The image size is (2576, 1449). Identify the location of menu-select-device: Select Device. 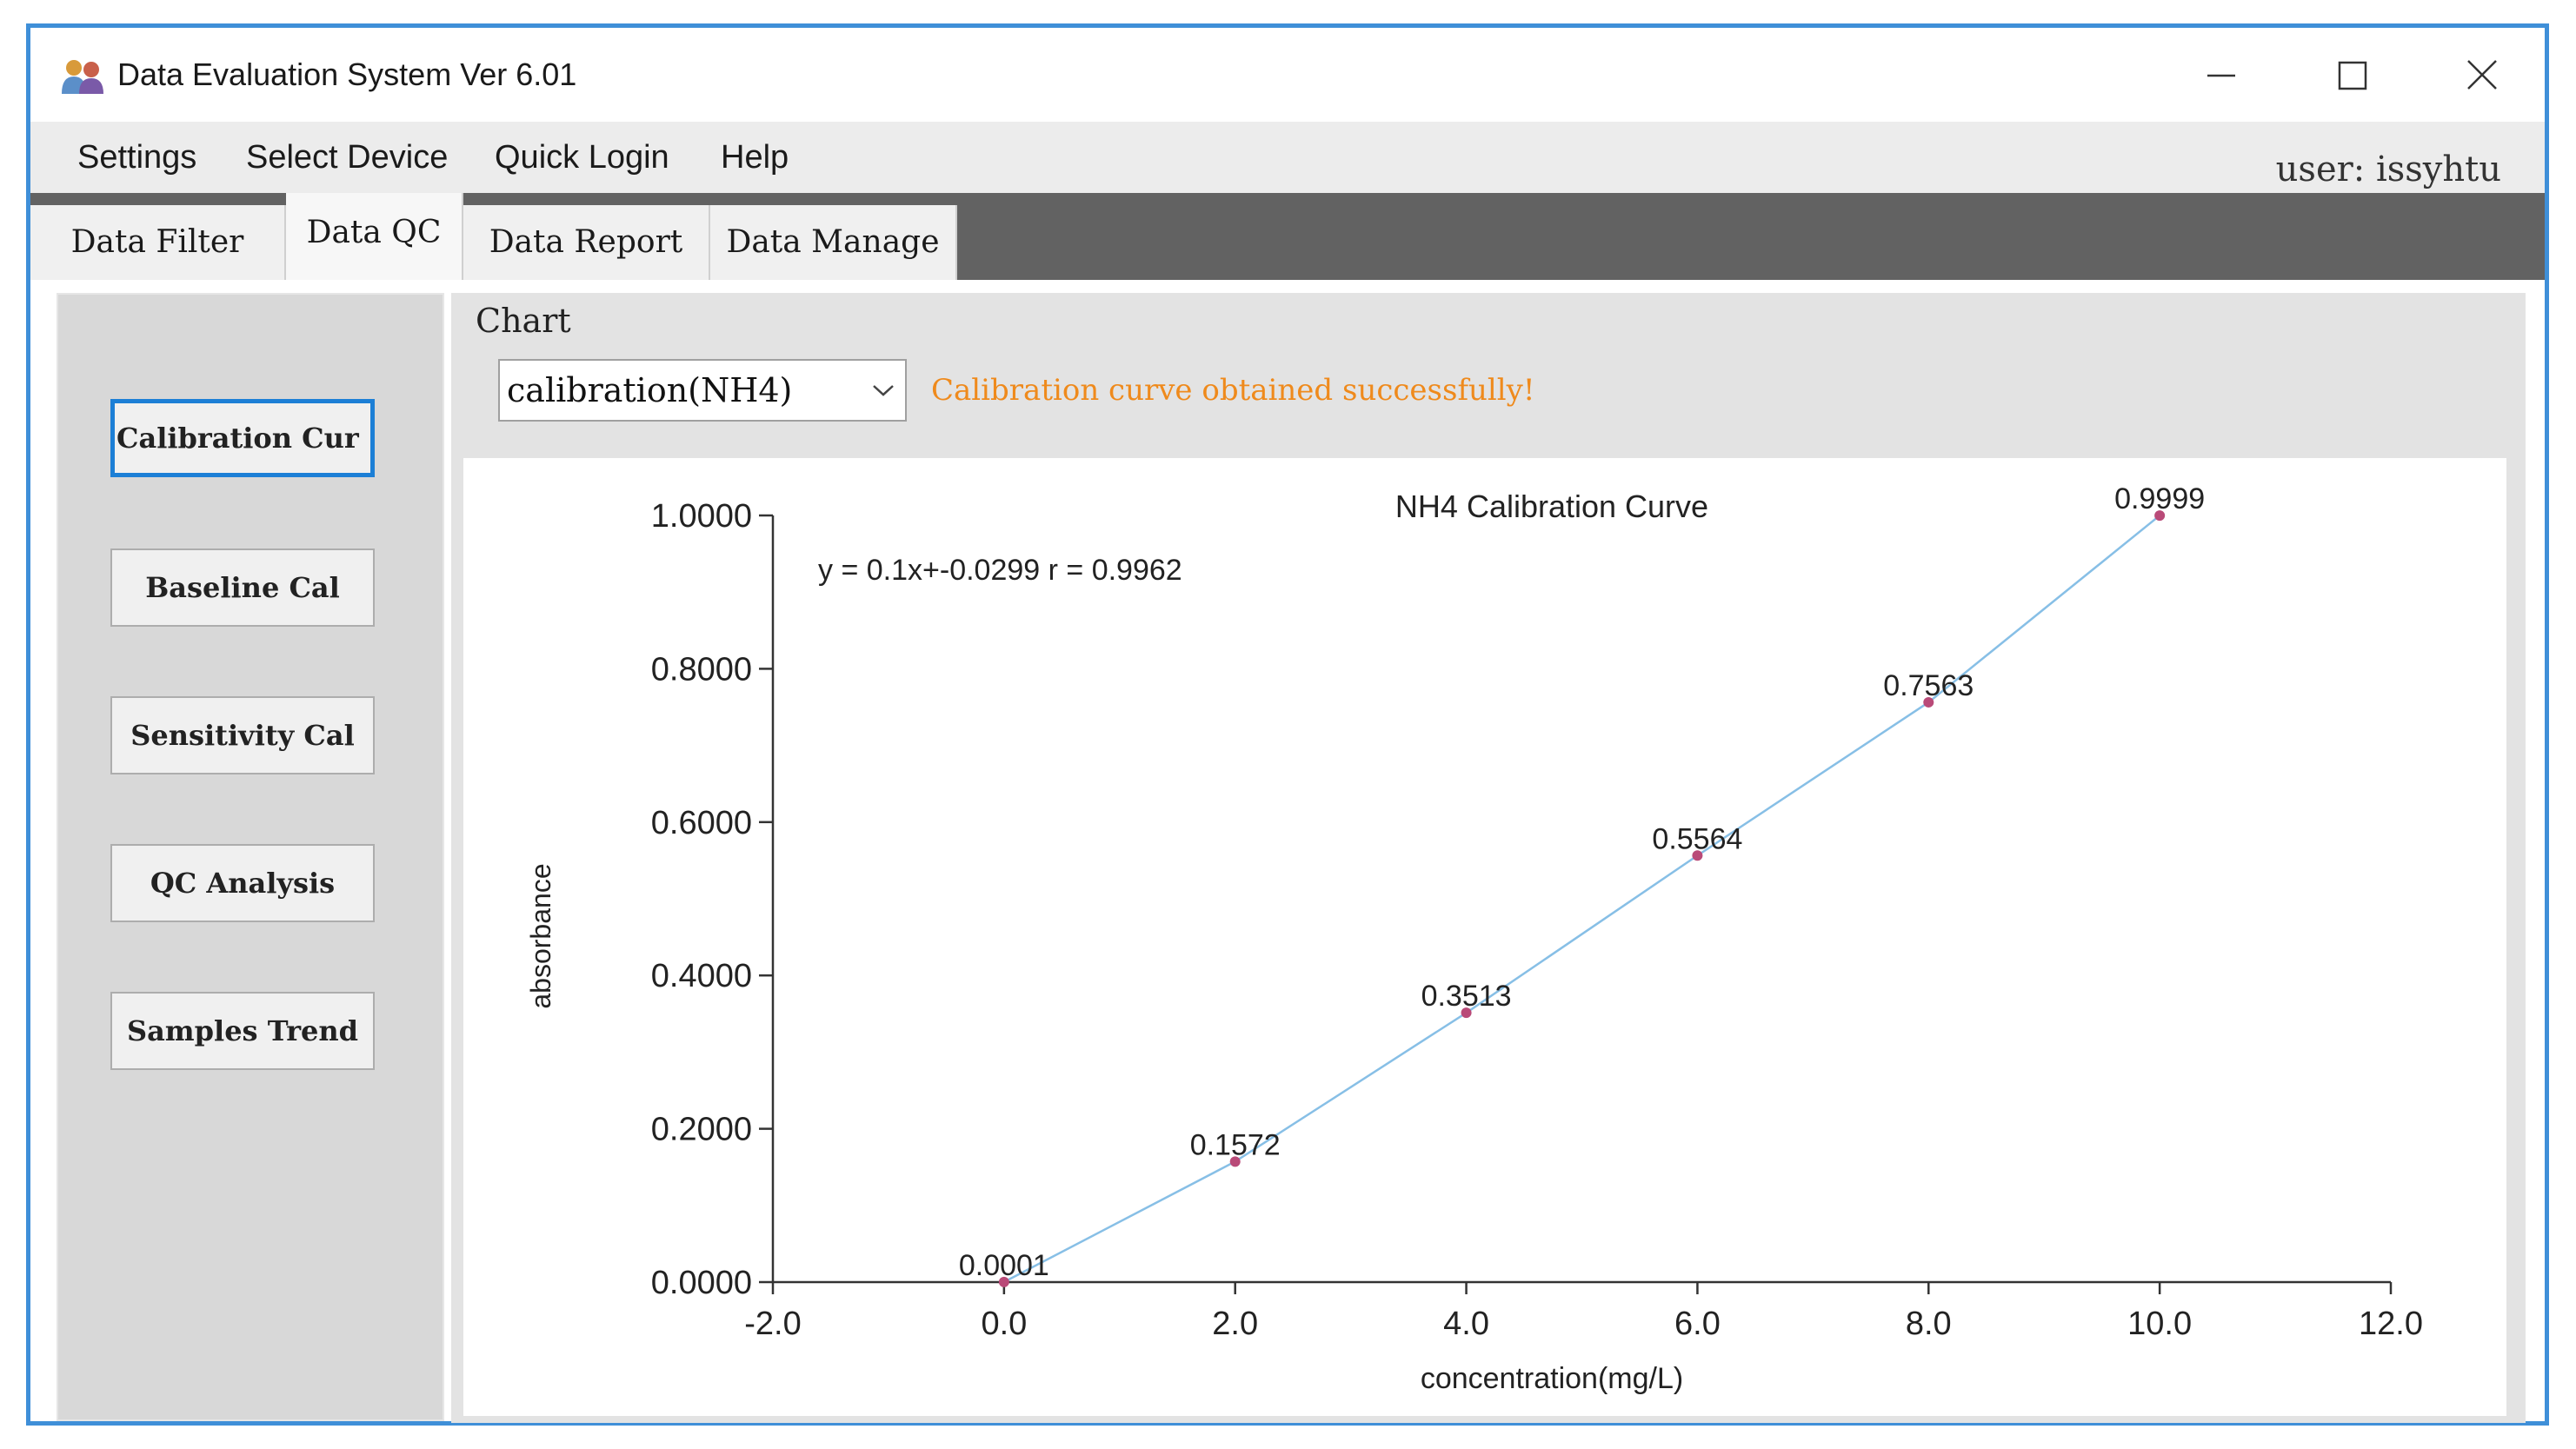
(347, 157).